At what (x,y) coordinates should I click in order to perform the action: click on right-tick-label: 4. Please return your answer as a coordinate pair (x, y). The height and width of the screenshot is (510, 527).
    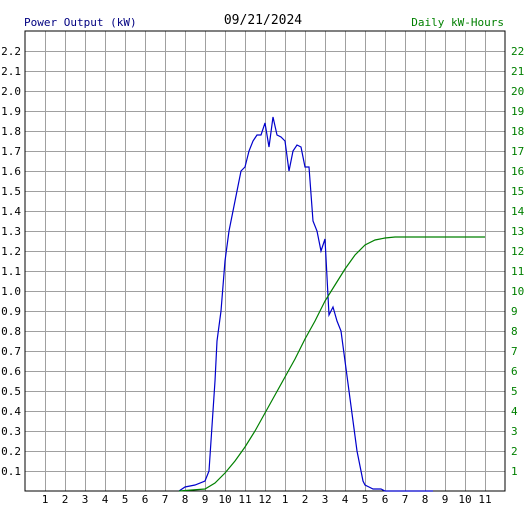
    Looking at the image, I should click on (514, 411).